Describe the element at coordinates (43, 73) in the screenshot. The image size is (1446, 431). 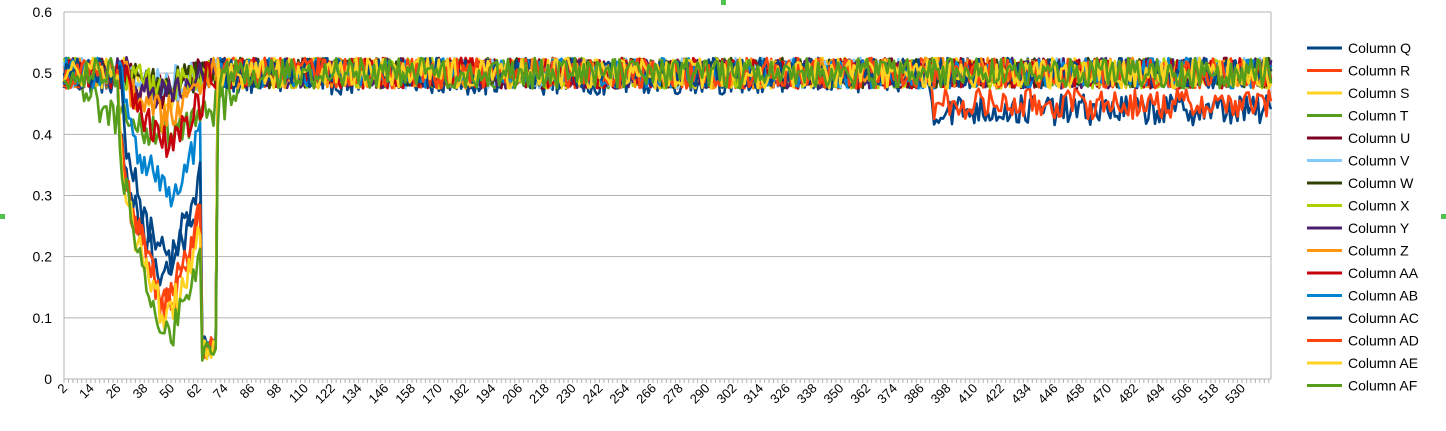
I see `y-tick-label: 0.5` at that location.